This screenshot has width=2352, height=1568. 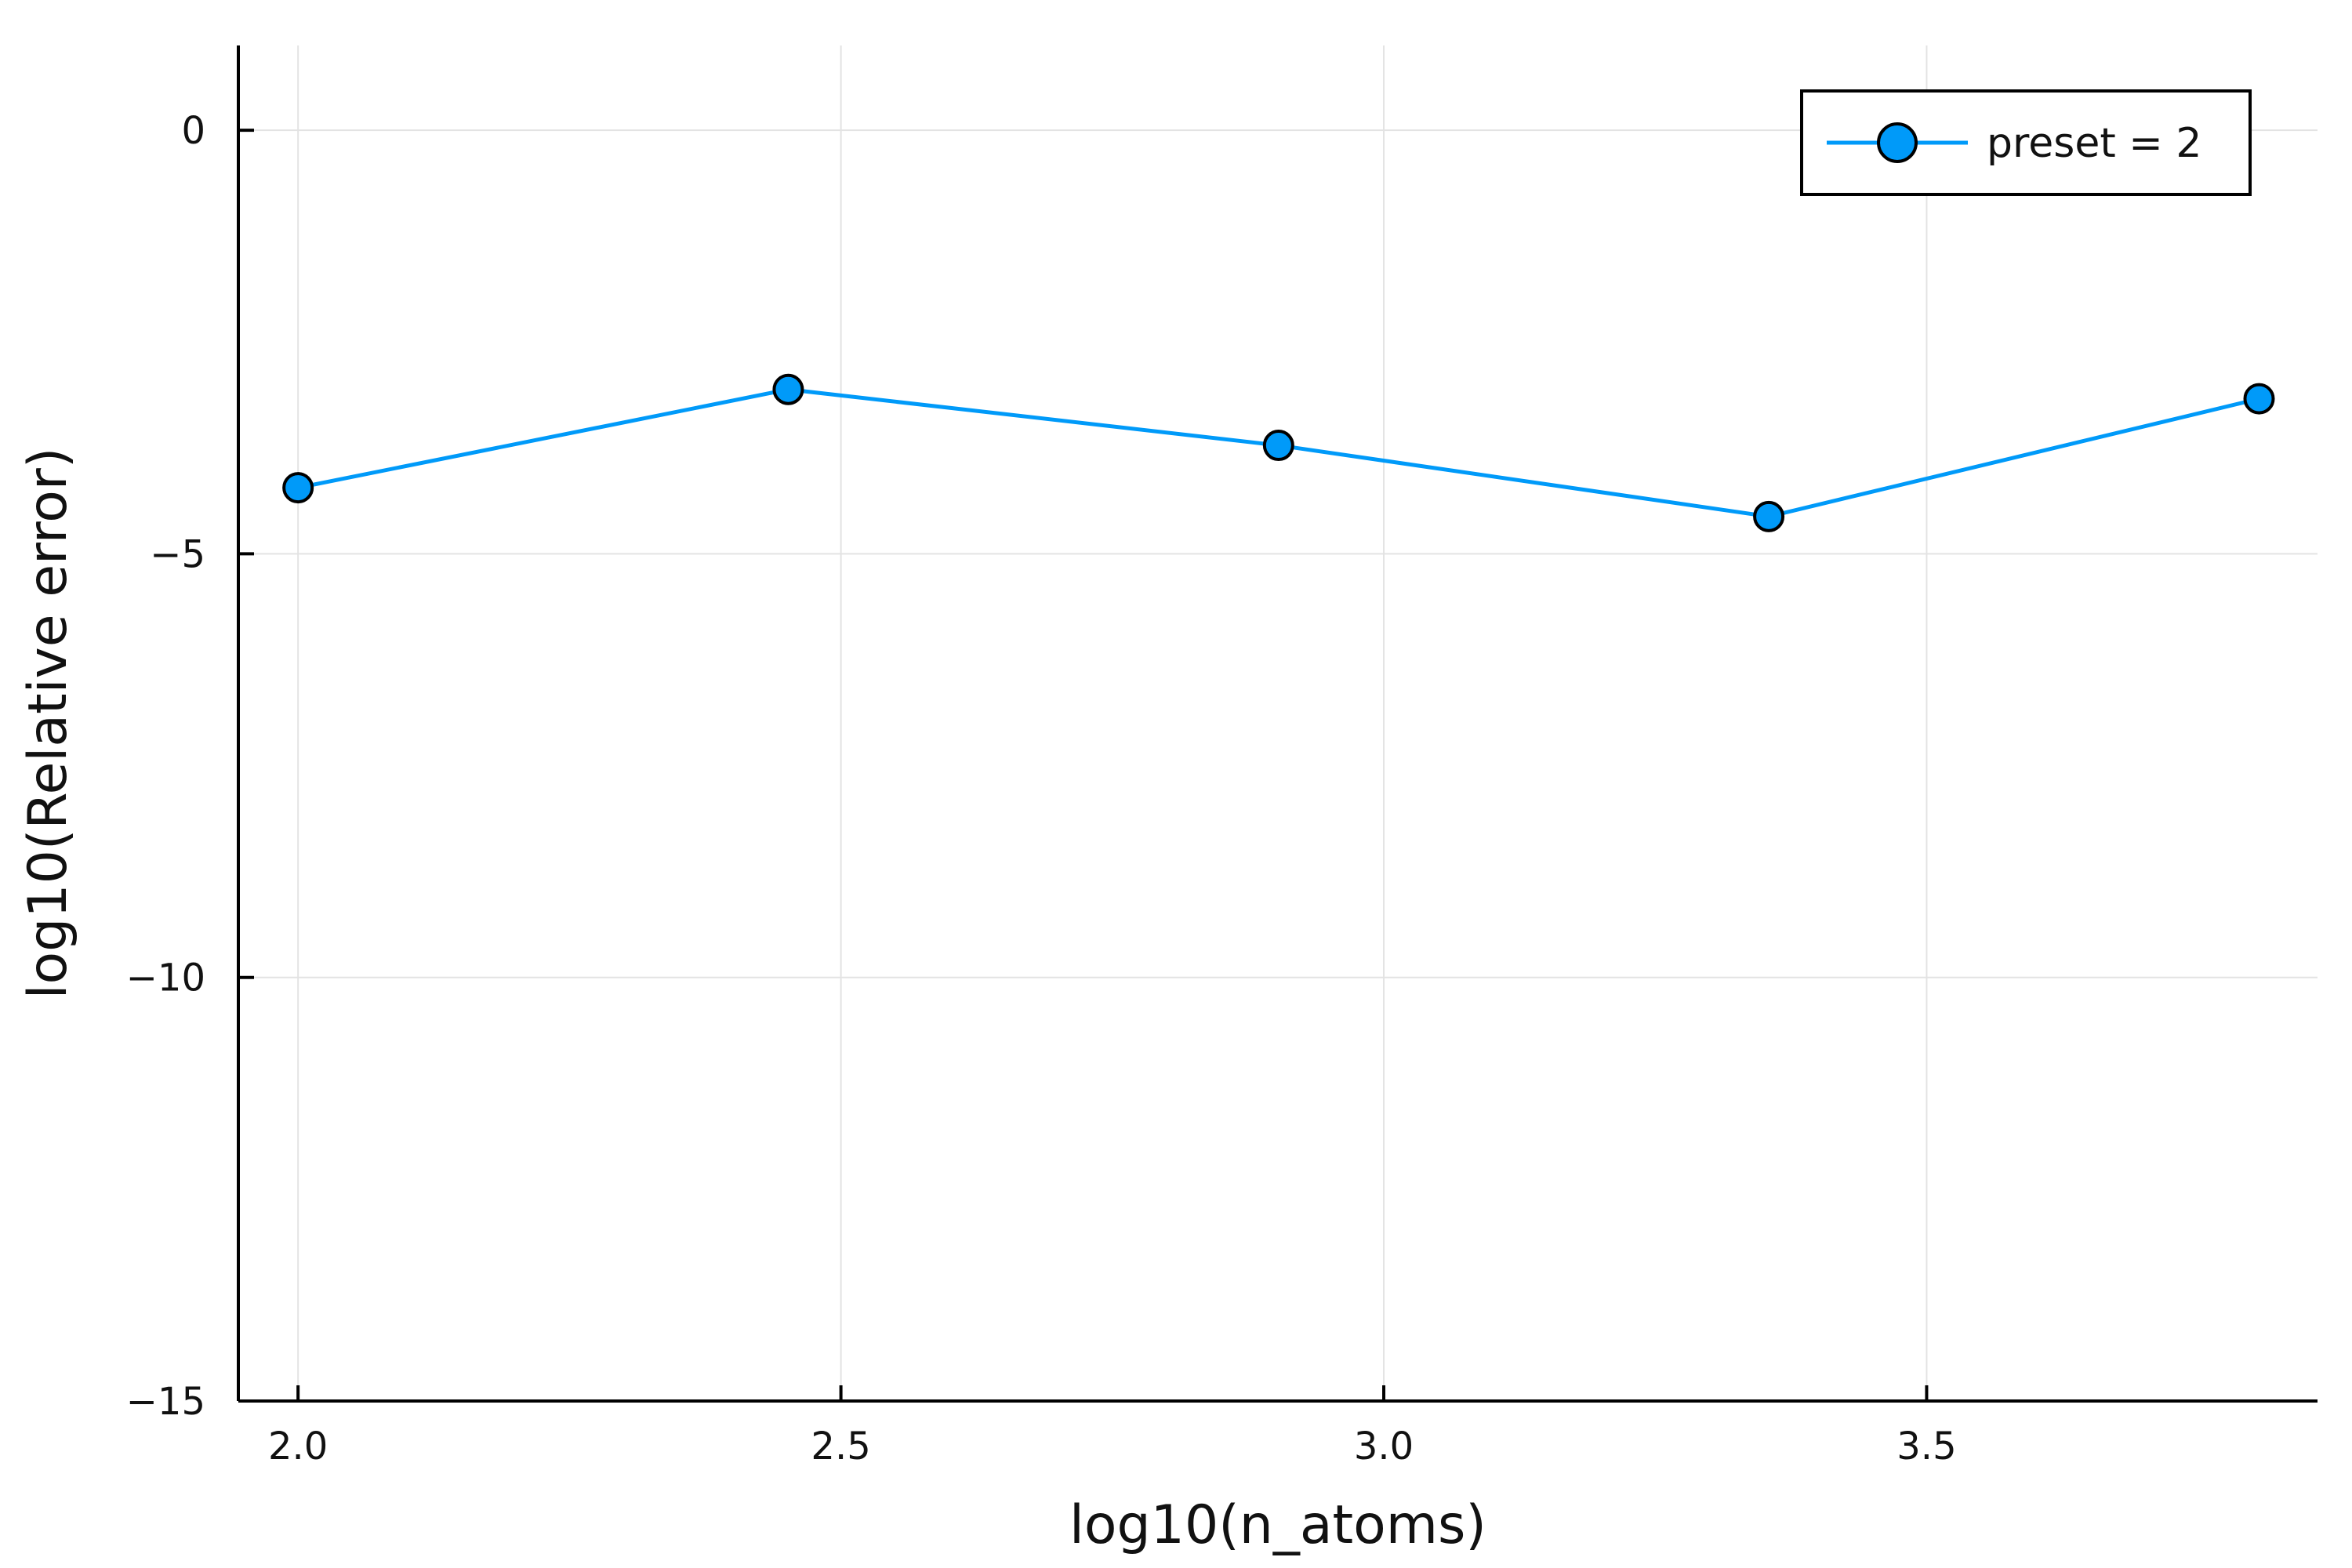 I want to click on x-tick-label: 2.5, so click(x=841, y=1446).